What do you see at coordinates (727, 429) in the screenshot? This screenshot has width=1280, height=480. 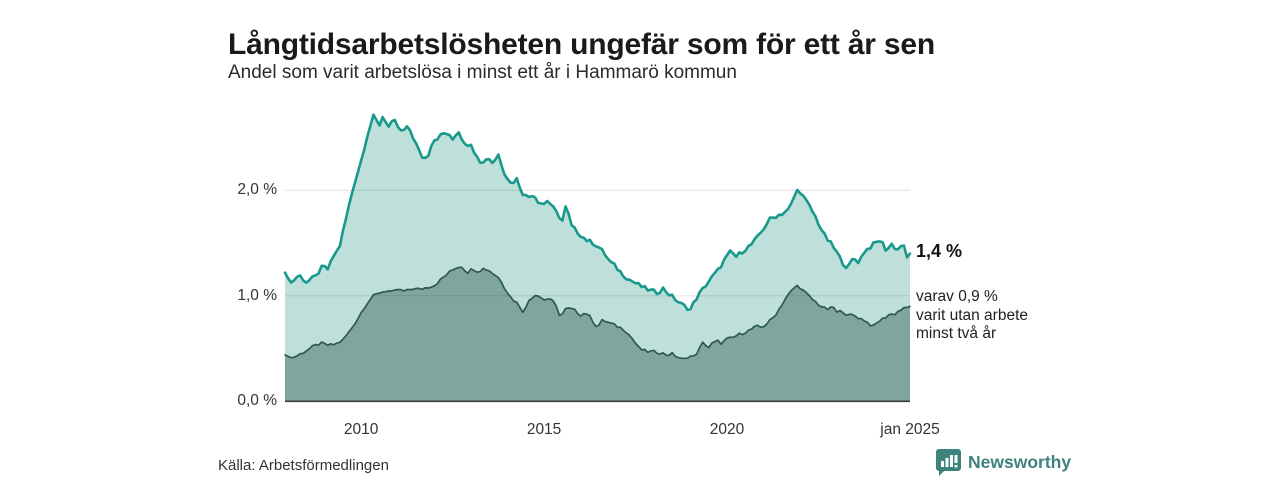 I see `x-tick-label: 2020` at bounding box center [727, 429].